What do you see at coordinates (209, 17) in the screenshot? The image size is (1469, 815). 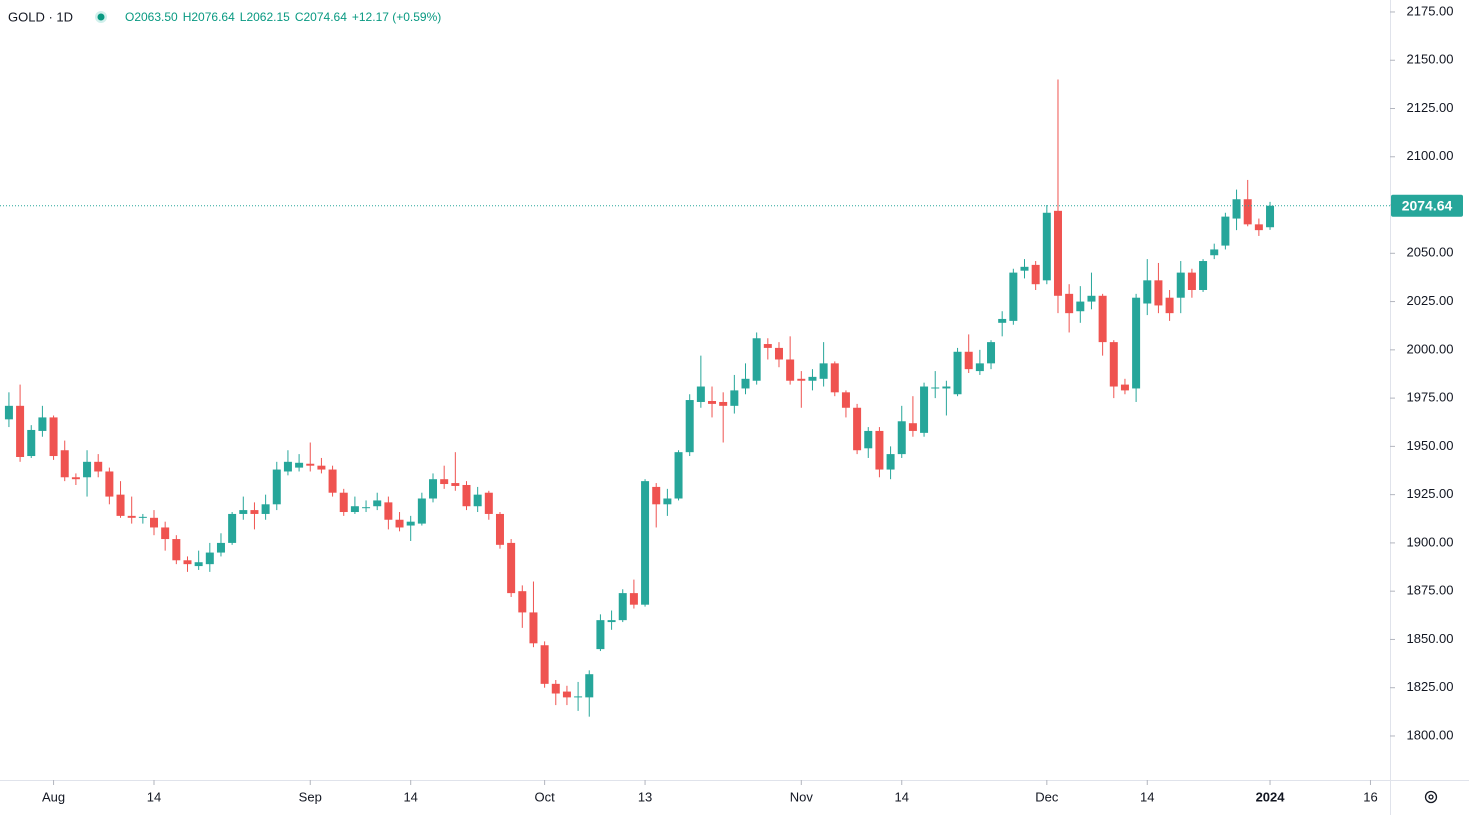 I see `ohlc-value: H2076.64` at bounding box center [209, 17].